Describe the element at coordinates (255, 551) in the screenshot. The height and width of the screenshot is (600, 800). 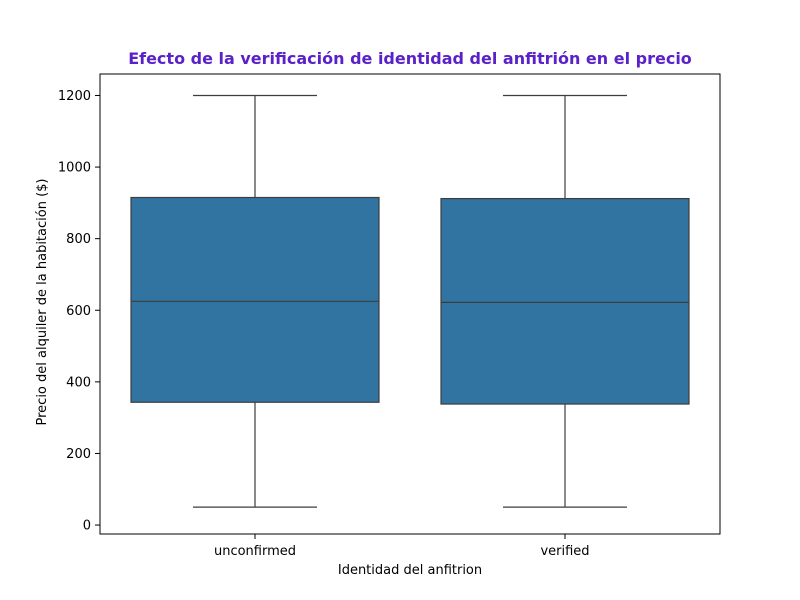
I see `x-tick-label: unconfirmed` at that location.